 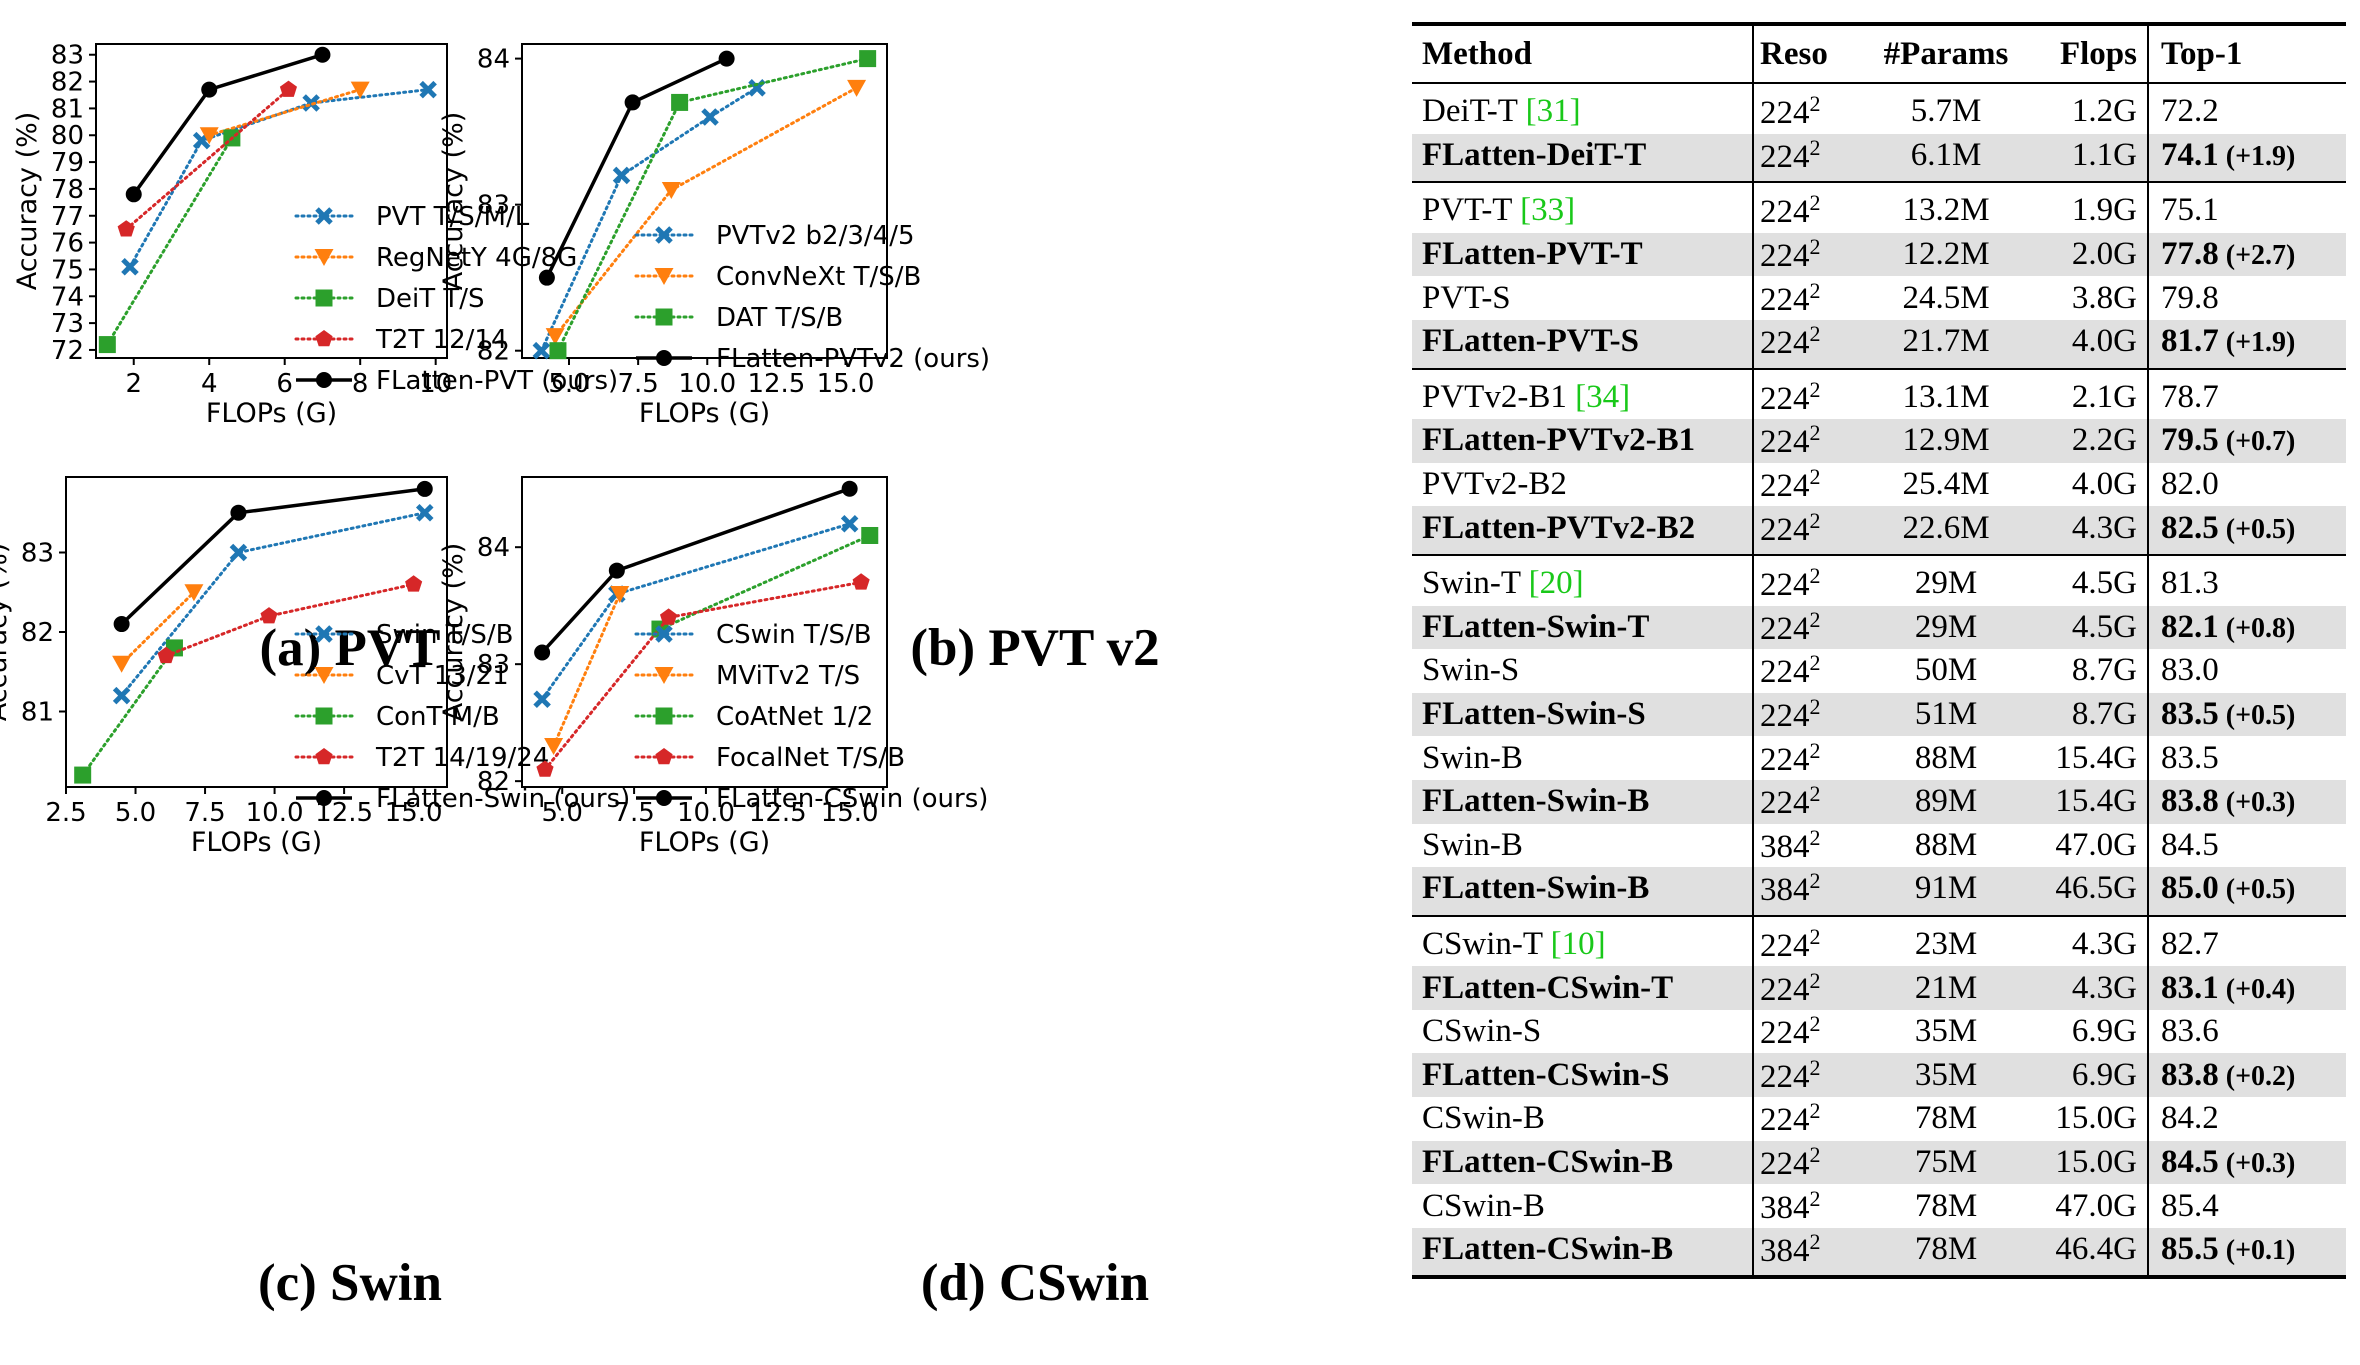 What do you see at coordinates (2247, 158) in the screenshot?
I see `cell-top1: 74.1 (+1.9)` at bounding box center [2247, 158].